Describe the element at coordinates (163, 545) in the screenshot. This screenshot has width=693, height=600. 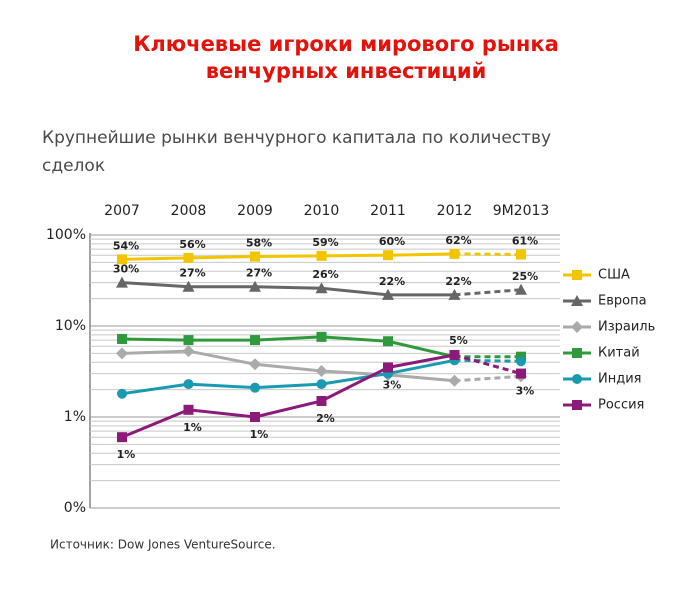
I see `source: Источник: Dow Jones VentureSource.` at that location.